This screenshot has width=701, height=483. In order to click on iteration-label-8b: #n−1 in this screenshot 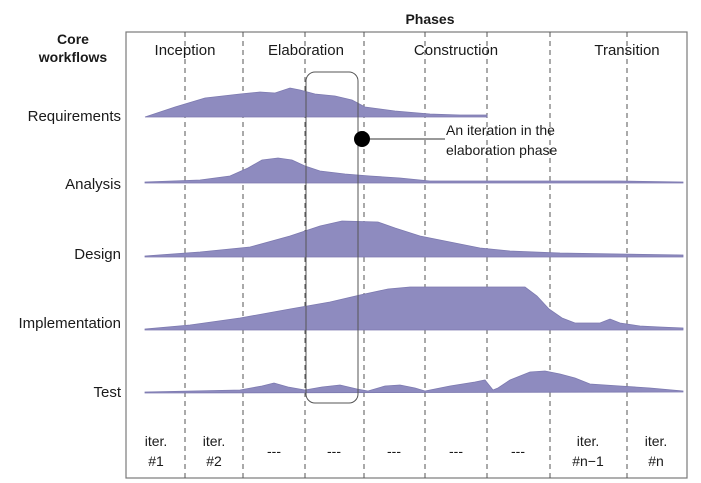, I will do `click(588, 461)`.